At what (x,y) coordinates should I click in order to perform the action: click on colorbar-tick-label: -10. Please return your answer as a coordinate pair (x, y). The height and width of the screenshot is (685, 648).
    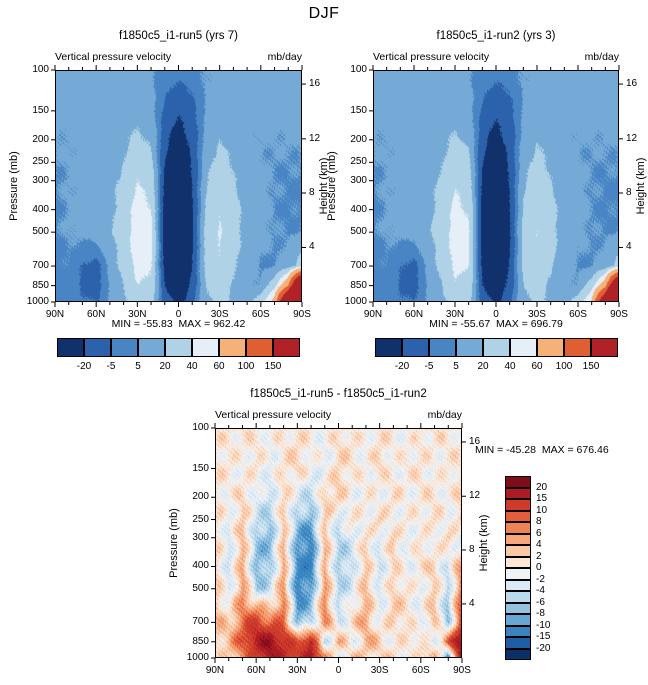
    Looking at the image, I should click on (543, 625).